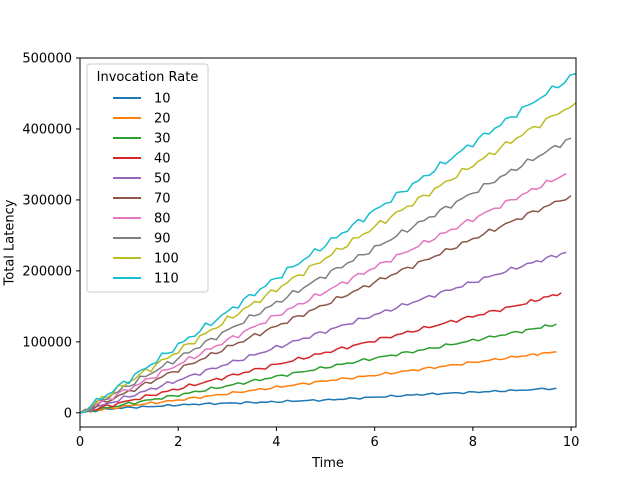 The width and height of the screenshot is (640, 480). Describe the element at coordinates (276, 442) in the screenshot. I see `x-tick-label: 4` at that location.